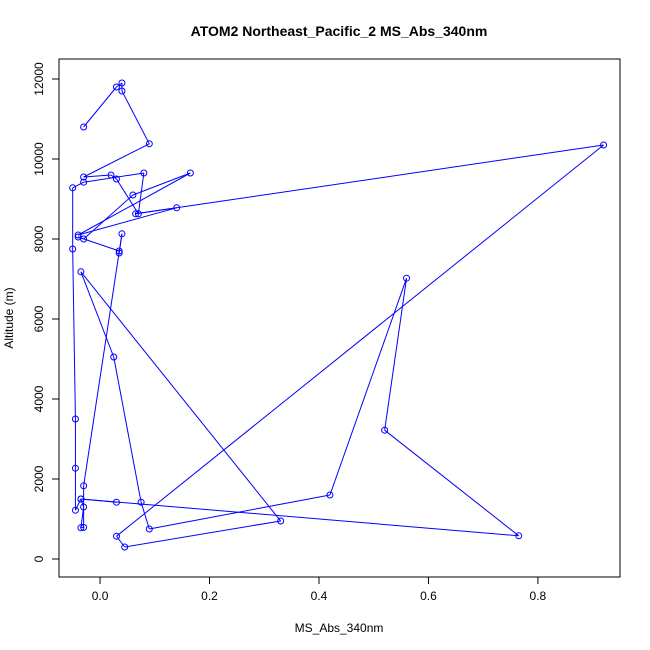  What do you see at coordinates (319, 596) in the screenshot?
I see `x-tick-label: 0.4` at bounding box center [319, 596].